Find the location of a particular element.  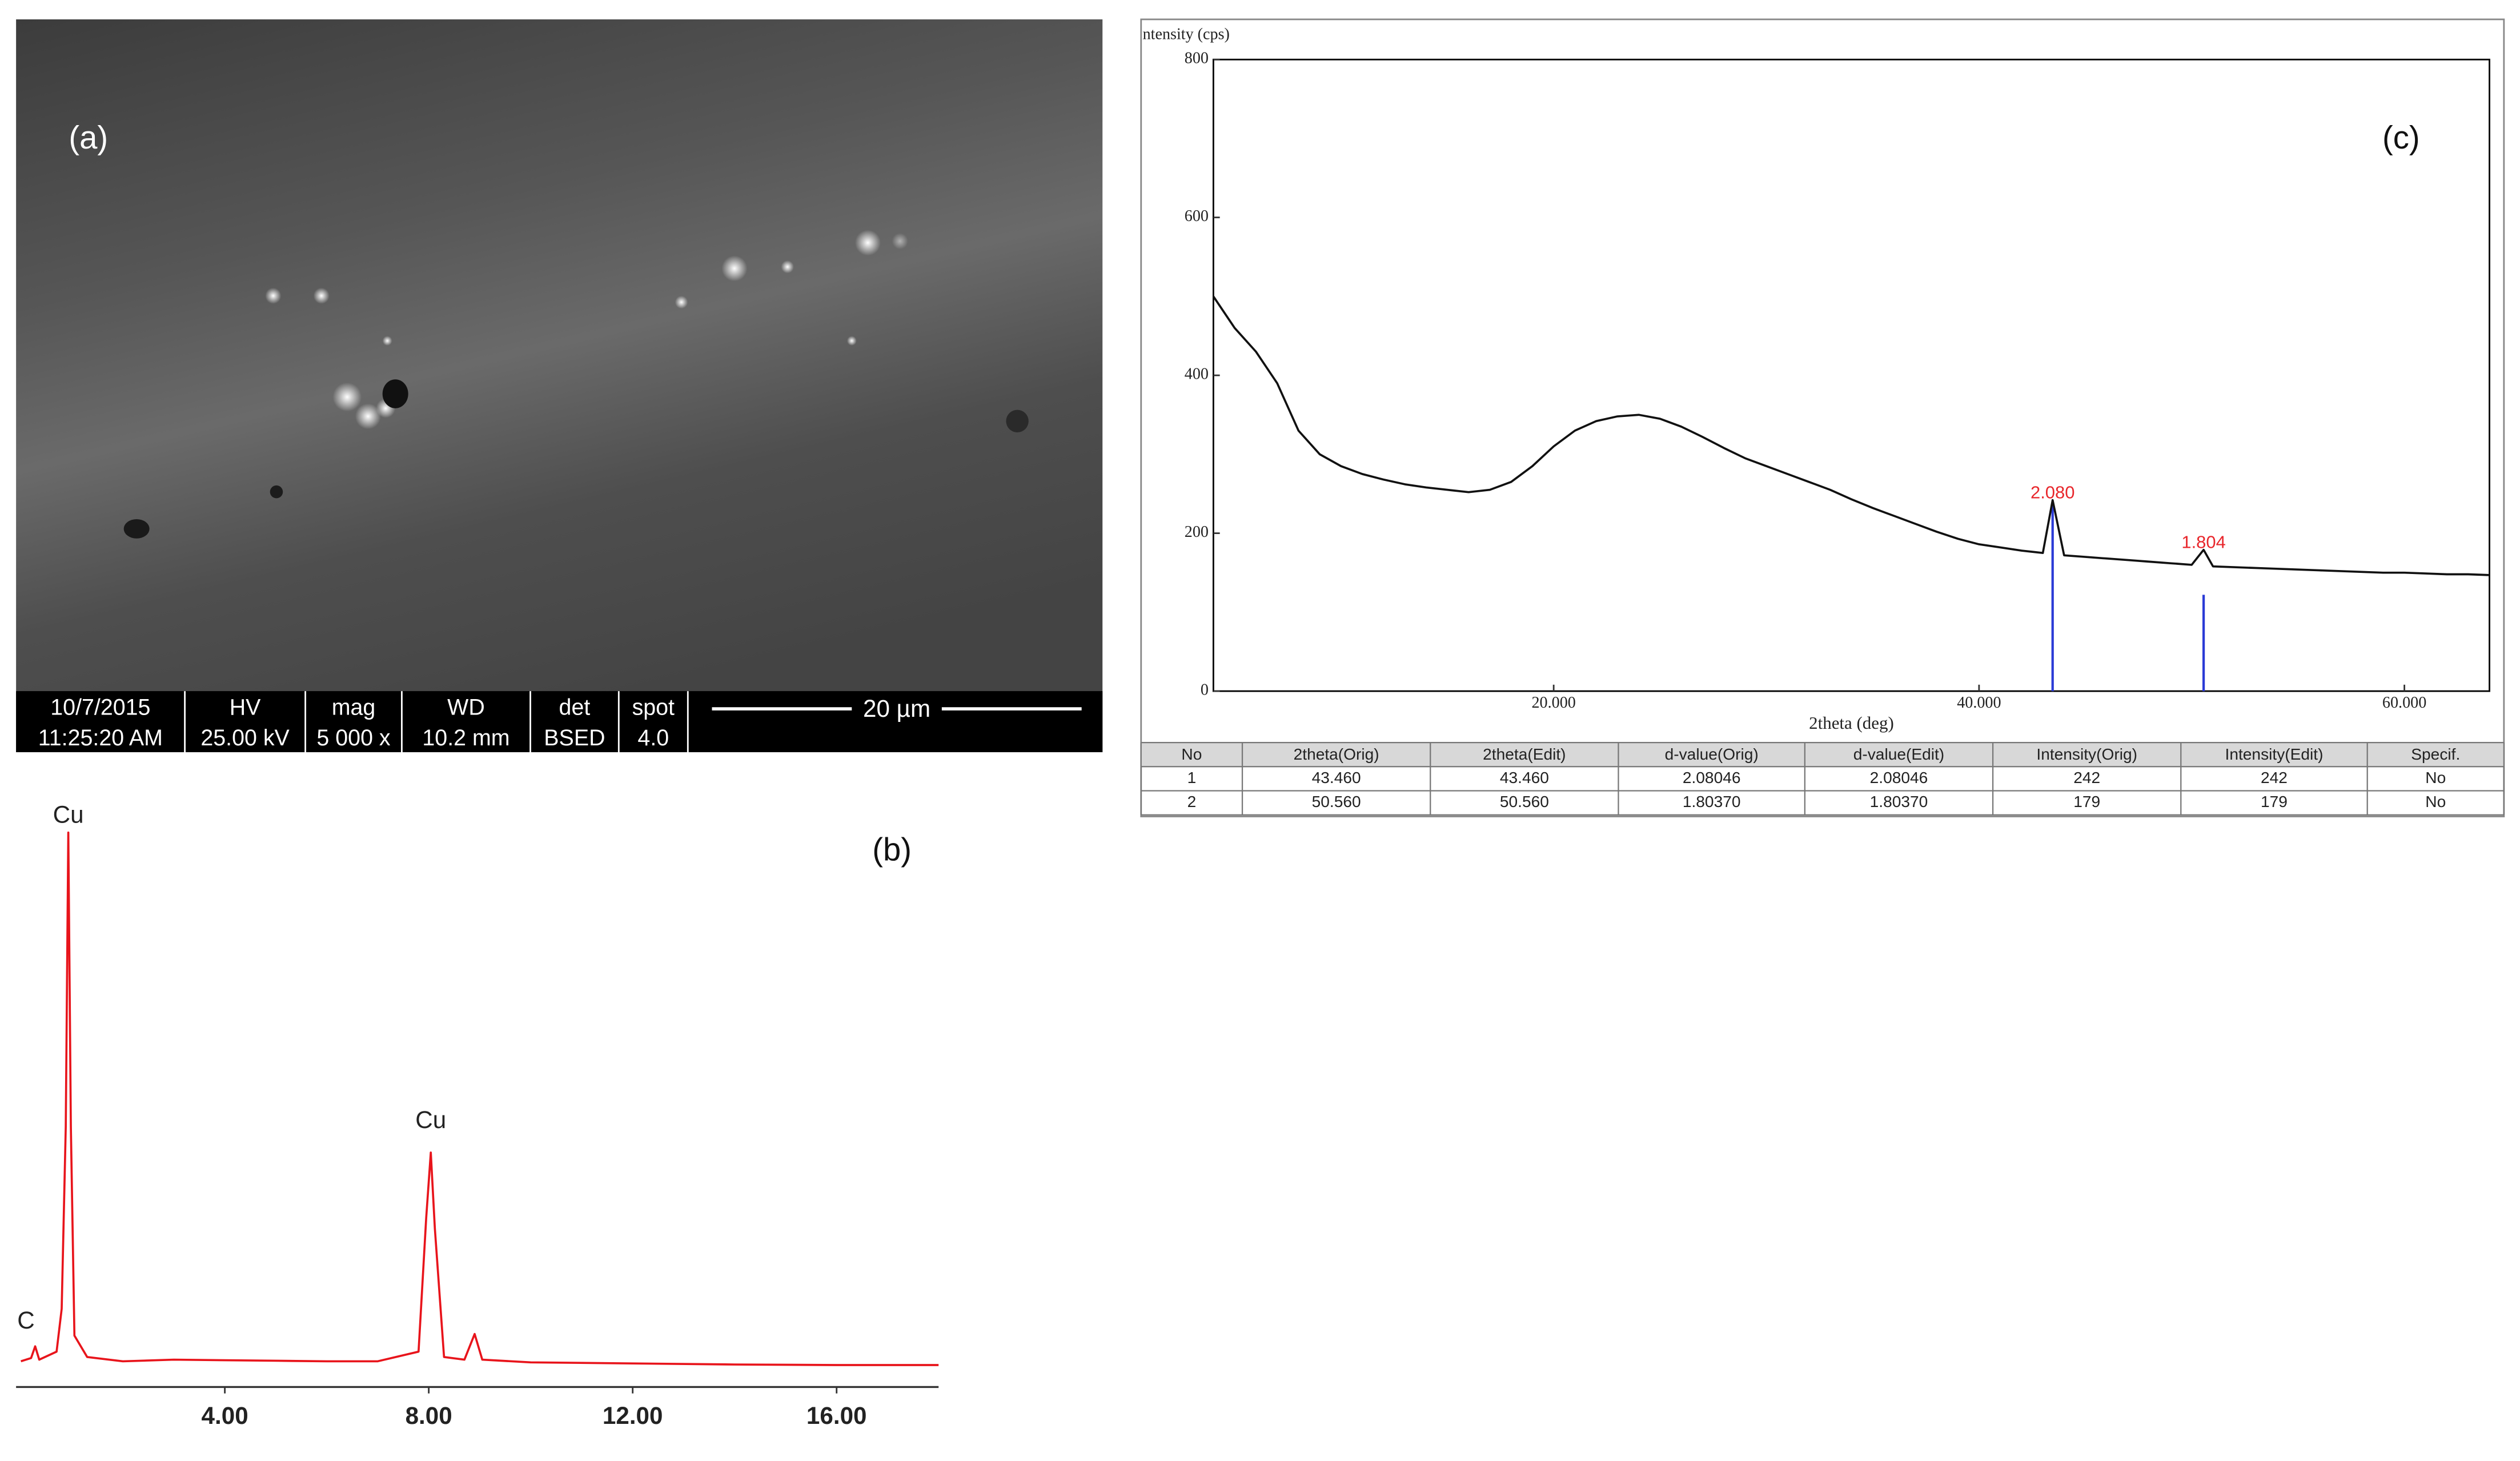

scale-bar-label: 20 µm is located at coordinates (897, 708).